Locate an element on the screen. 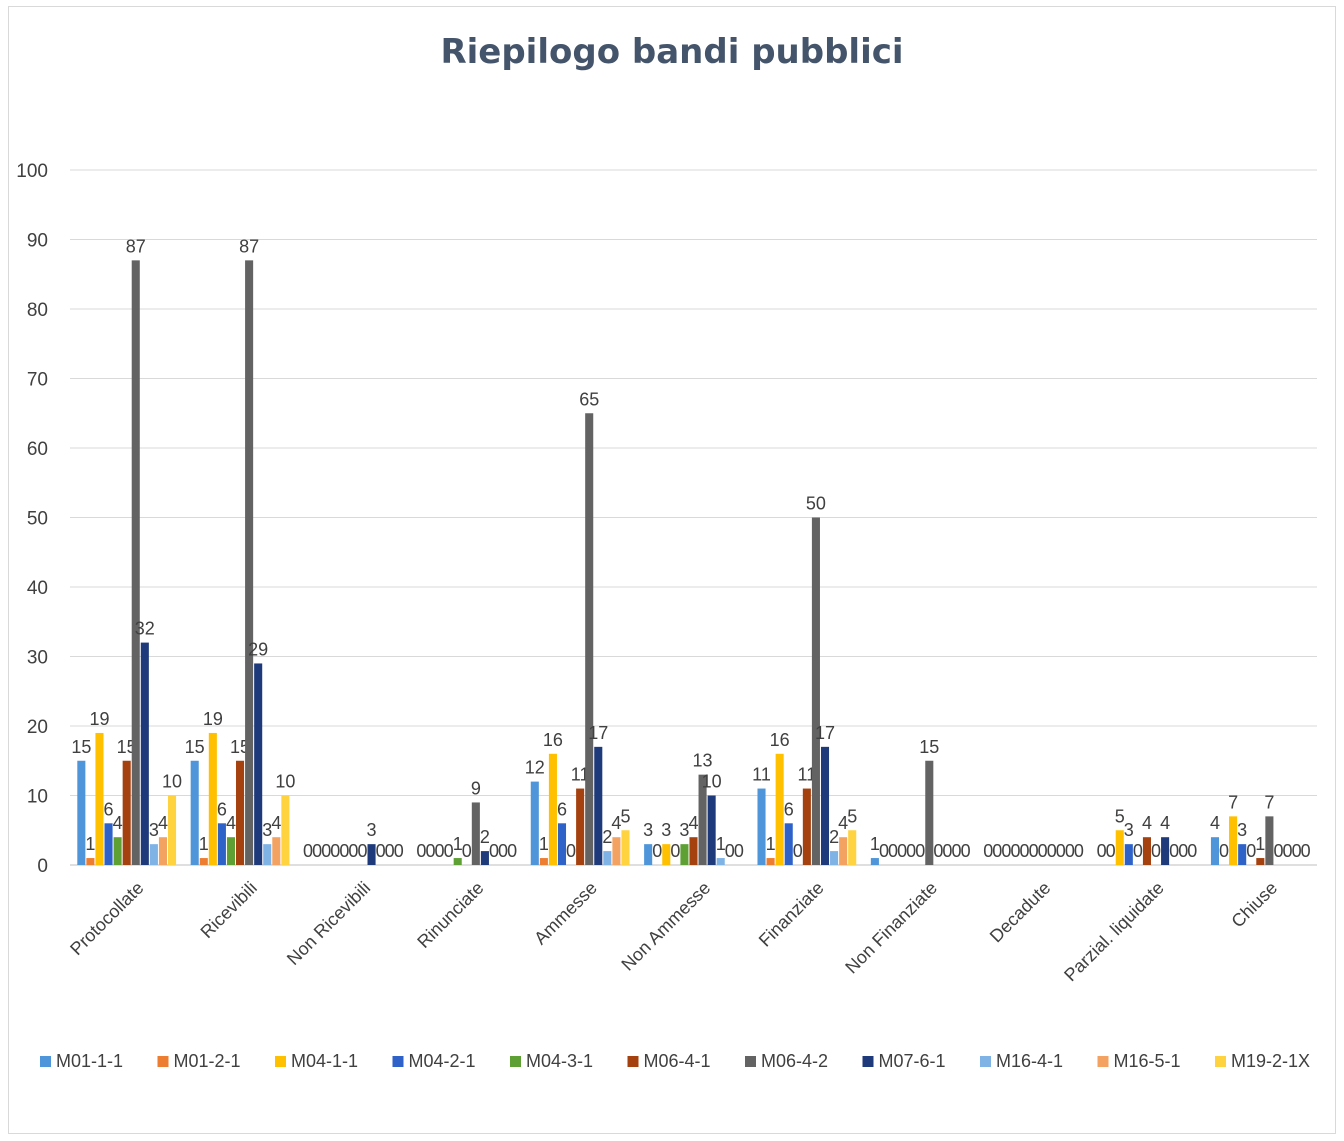  legend-label: M16-4-1 is located at coordinates (1029, 1061).